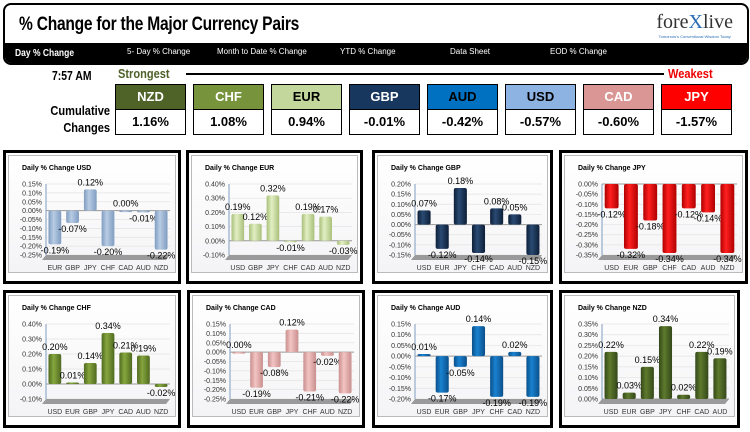 The image size is (750, 432). I want to click on y-tick-label: -0.20%, so click(587, 225).